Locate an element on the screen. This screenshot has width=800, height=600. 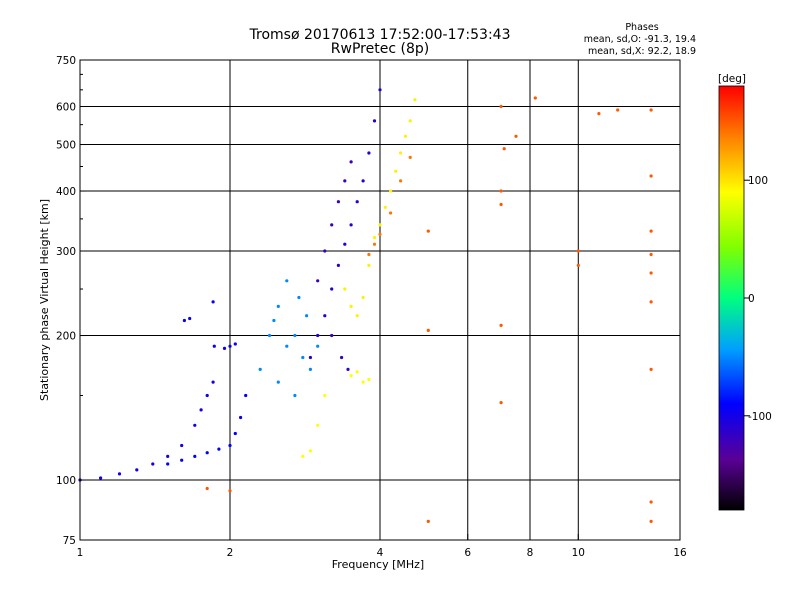
x-tick-label: 10 is located at coordinates (578, 553).